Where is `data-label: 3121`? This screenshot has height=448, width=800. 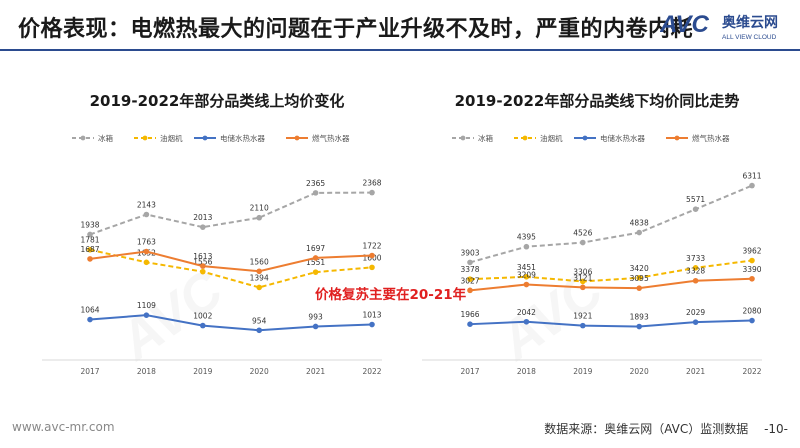
data-label: 3121 is located at coordinates (582, 277).